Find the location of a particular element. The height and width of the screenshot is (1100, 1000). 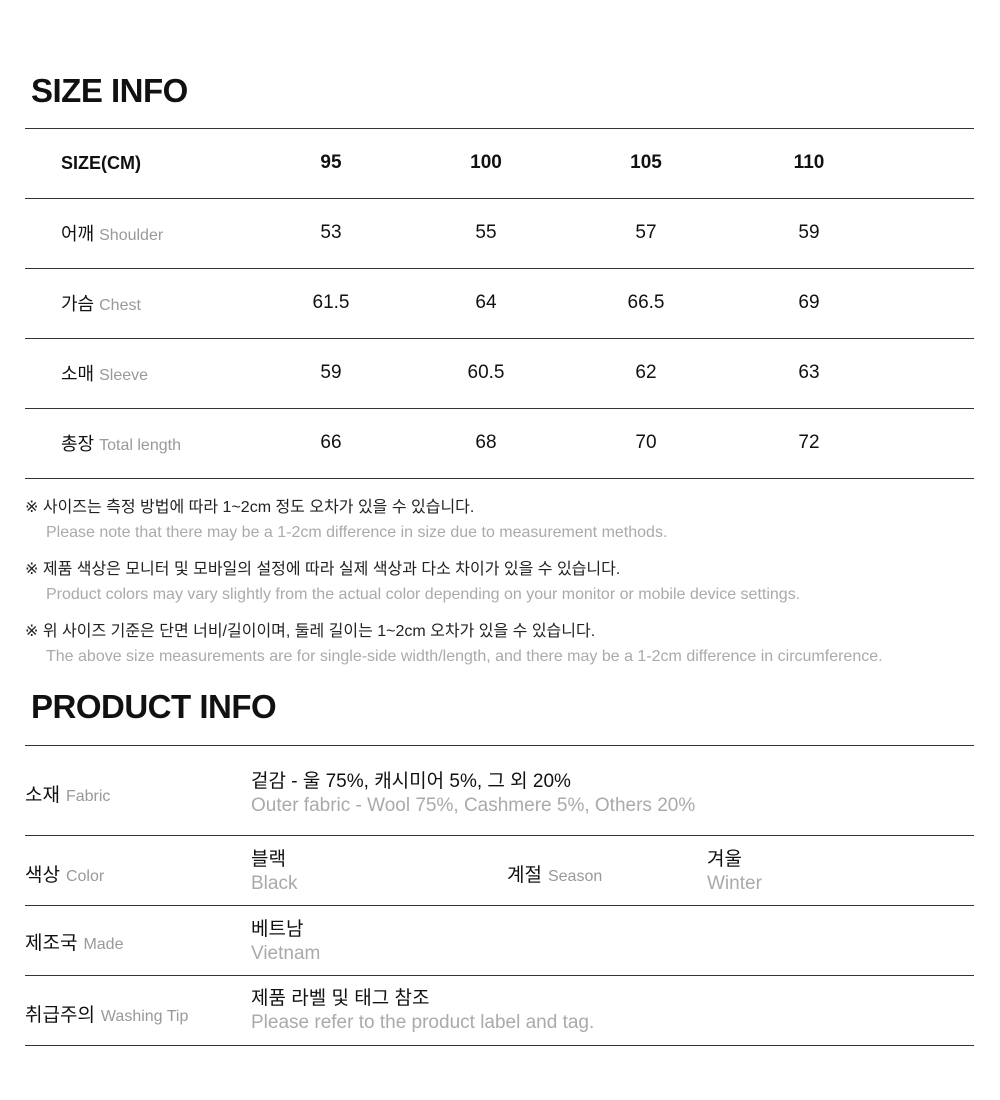

label-en: Chest is located at coordinates (120, 305).